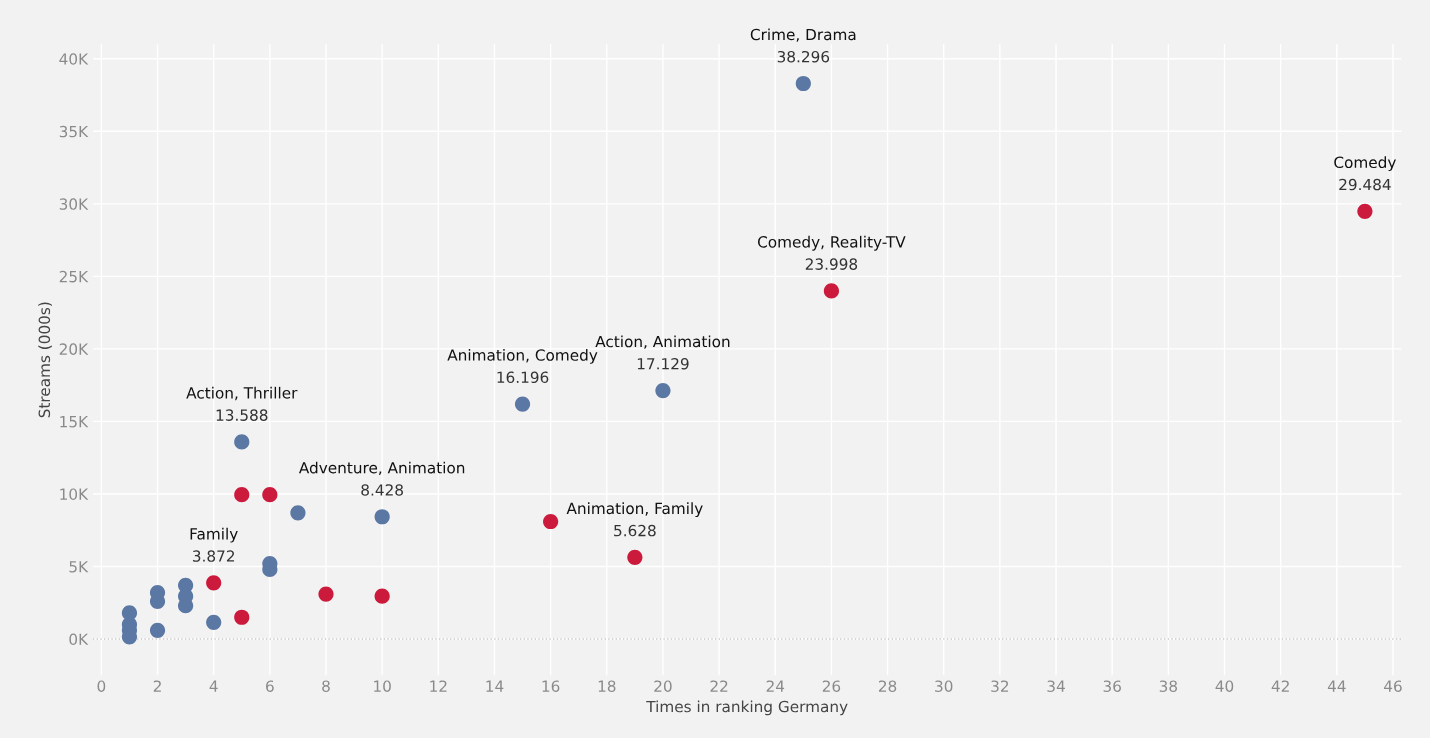  I want to click on annotation: Adventure, Animation, so click(381, 468).